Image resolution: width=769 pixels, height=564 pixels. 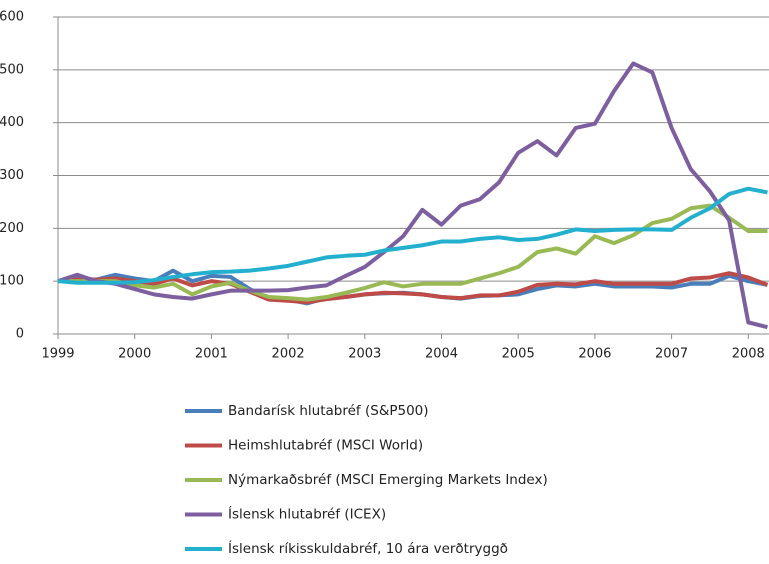 What do you see at coordinates (288, 354) in the screenshot?
I see `x-tick-label: 2002` at bounding box center [288, 354].